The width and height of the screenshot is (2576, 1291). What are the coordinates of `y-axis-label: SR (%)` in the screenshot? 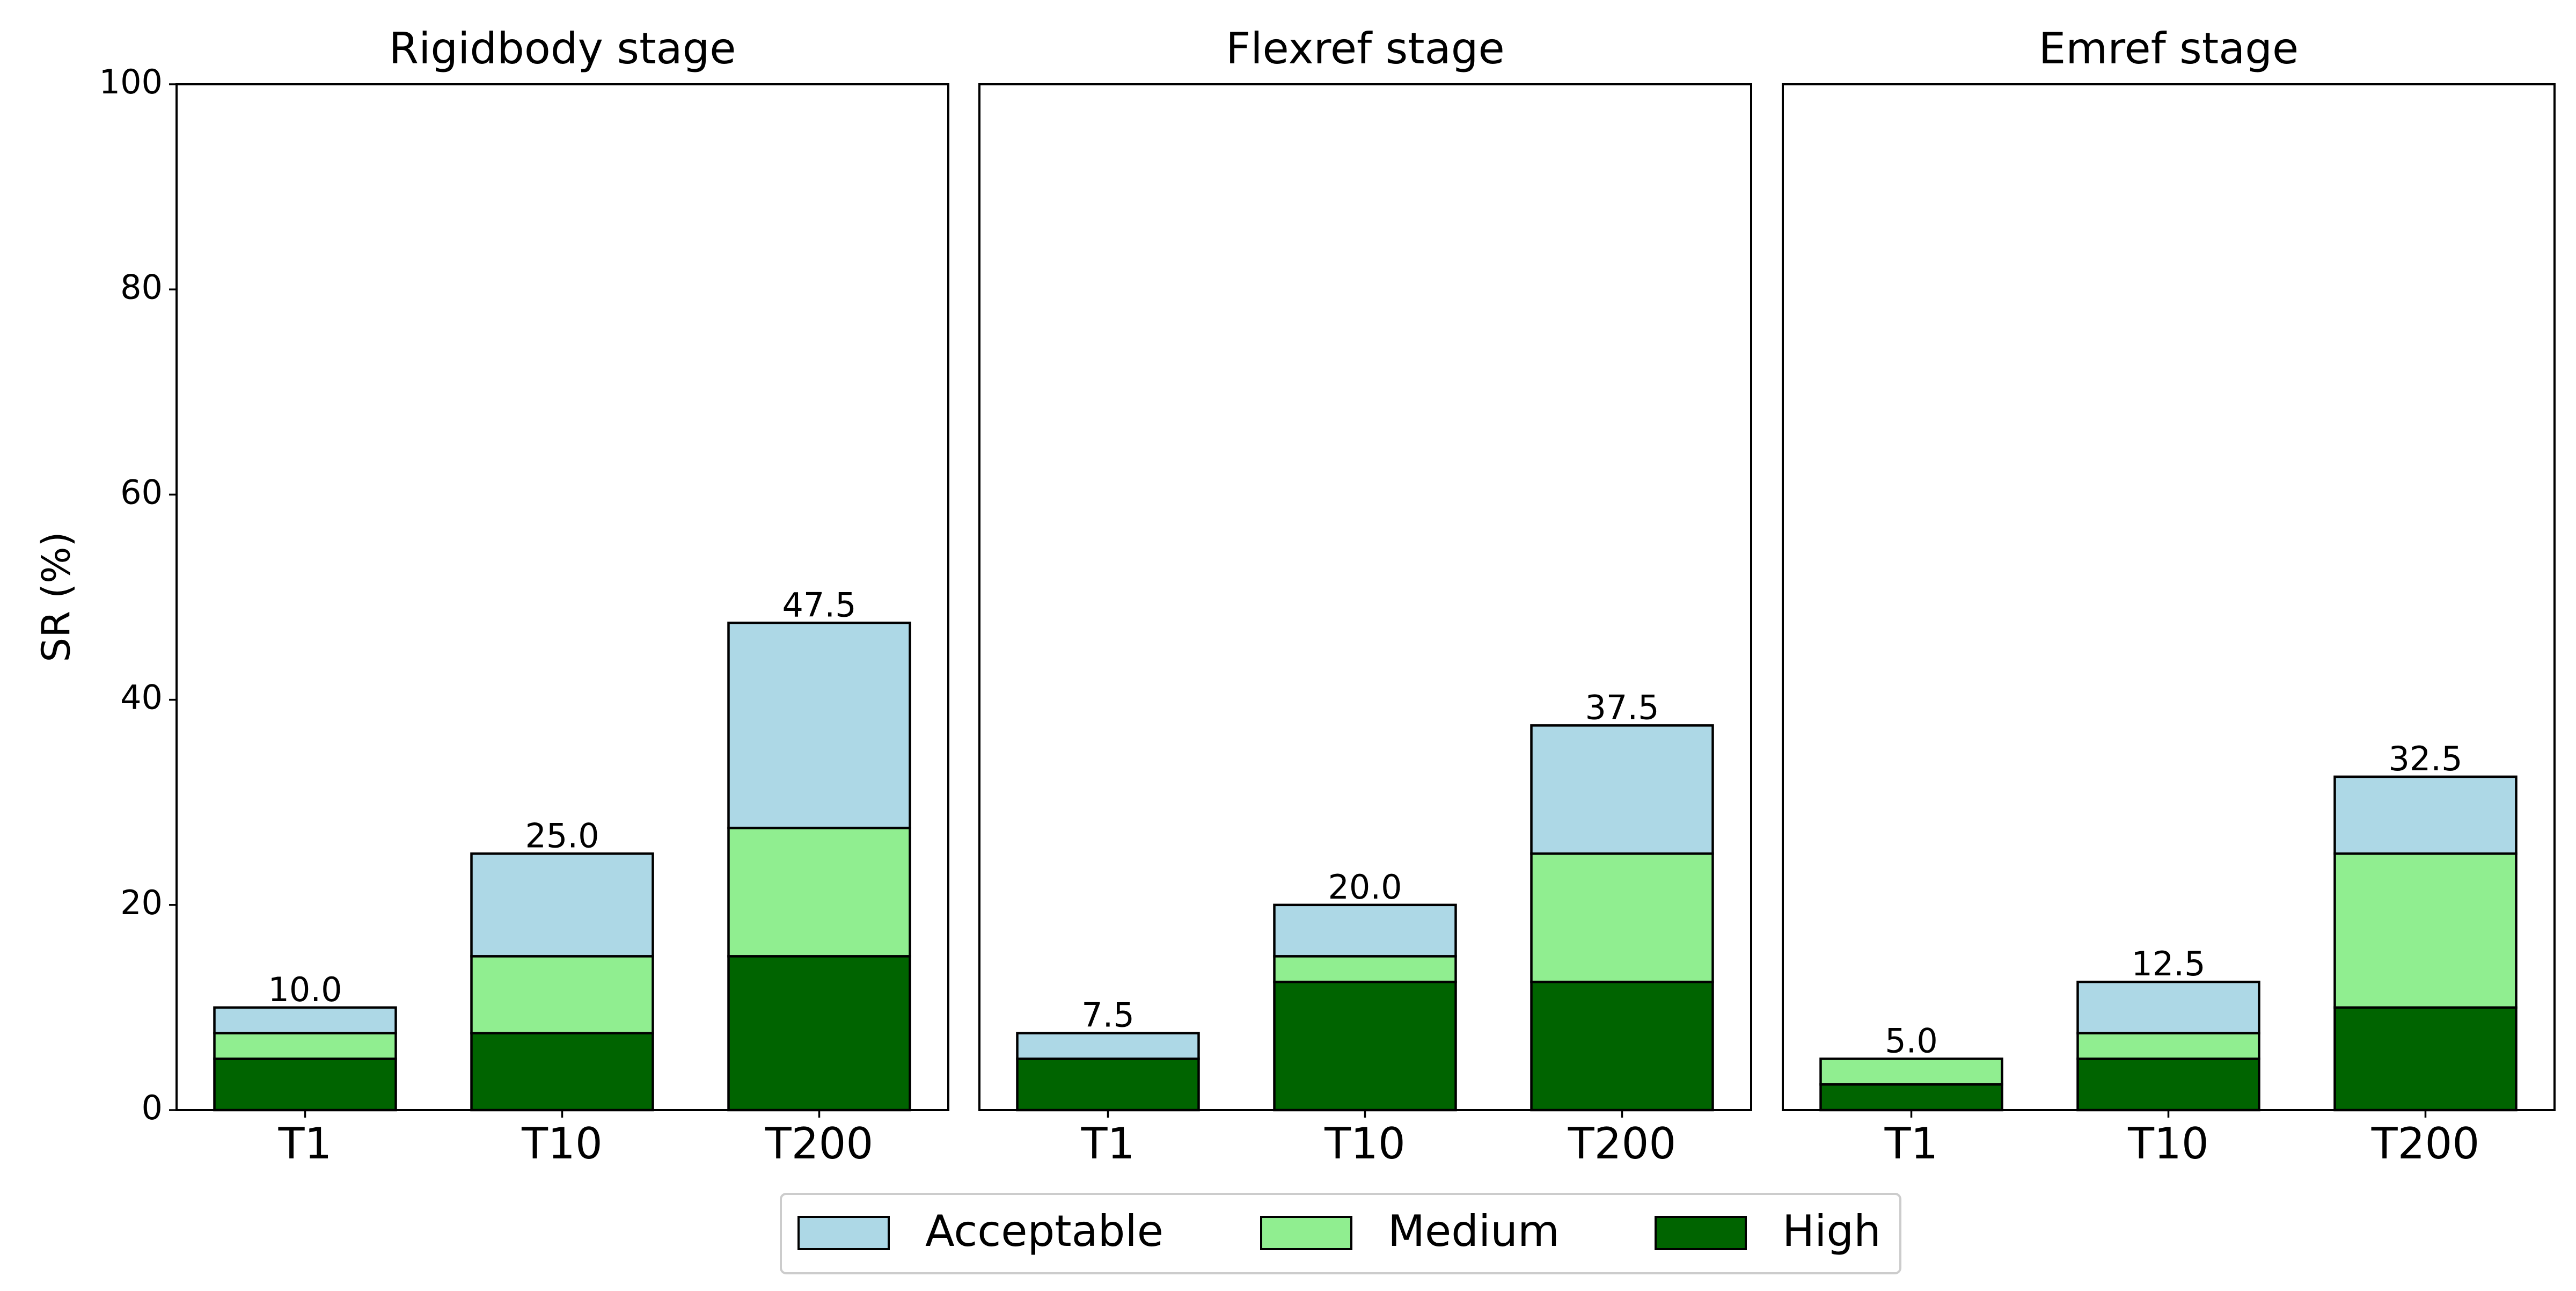 It's located at (56, 596).